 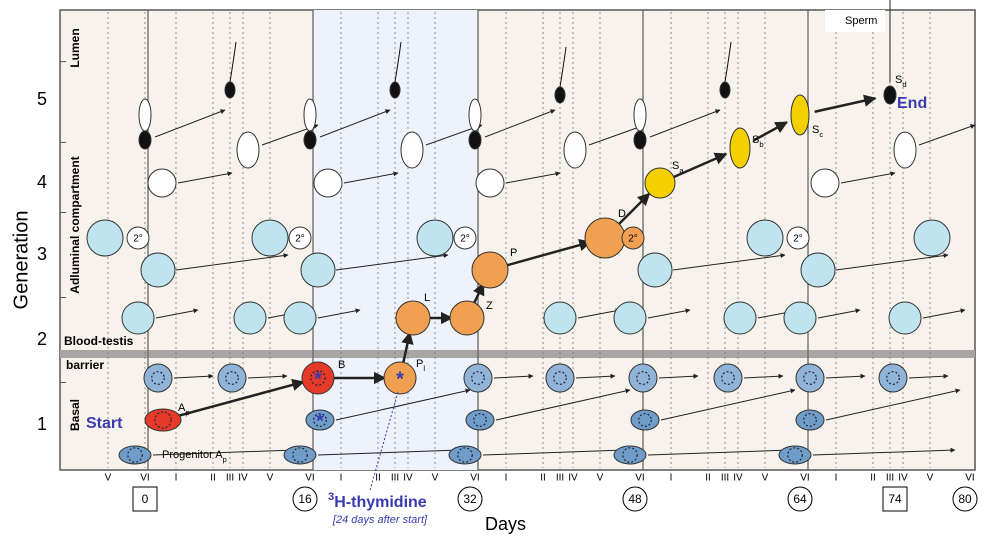 I want to click on label-part: Progenitor A, so click(x=192, y=455).